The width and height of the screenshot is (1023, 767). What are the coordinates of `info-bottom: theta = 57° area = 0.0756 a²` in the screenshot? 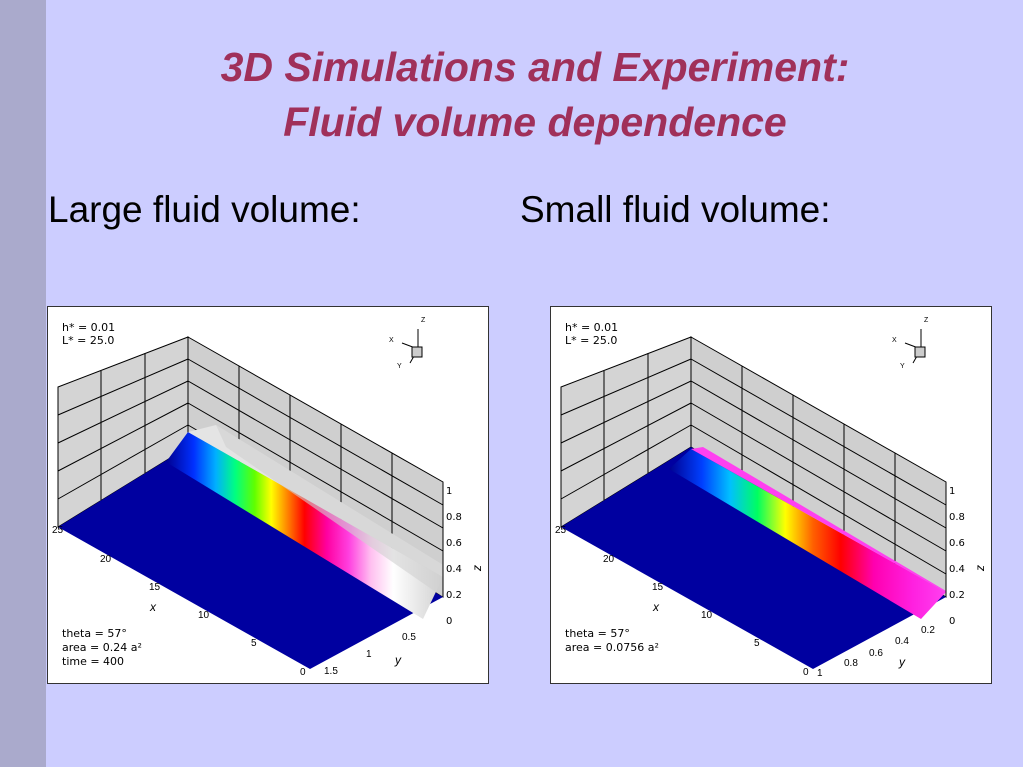 It's located at (612, 641).